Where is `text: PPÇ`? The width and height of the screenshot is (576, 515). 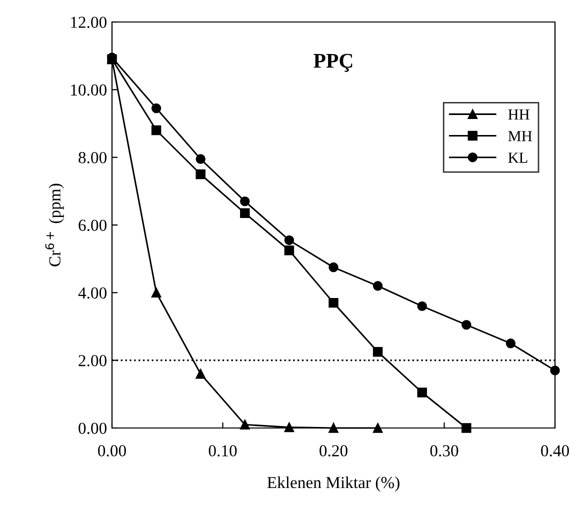 text: PPÇ is located at coordinates (333, 63).